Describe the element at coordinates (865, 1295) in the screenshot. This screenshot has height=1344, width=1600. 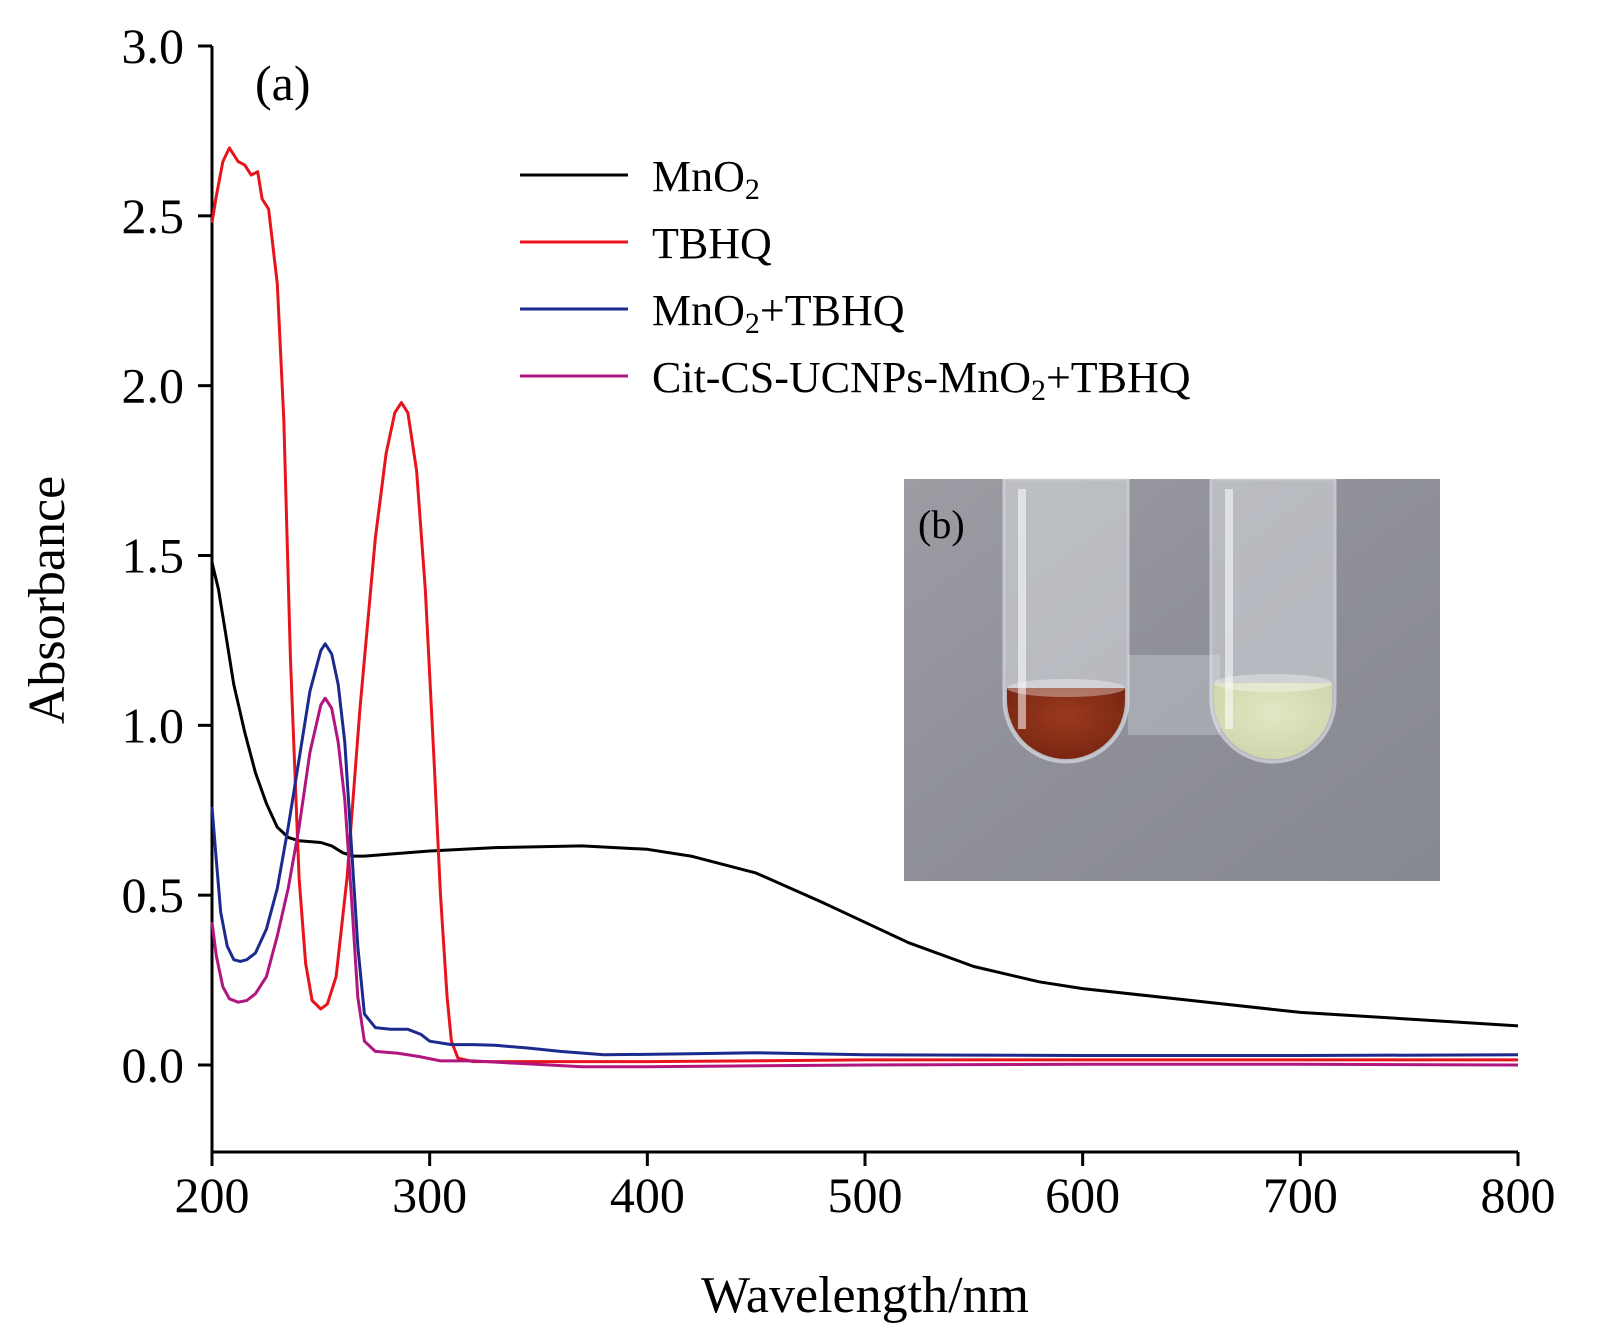
I see `x-axis-title: Wavelength/nm` at that location.